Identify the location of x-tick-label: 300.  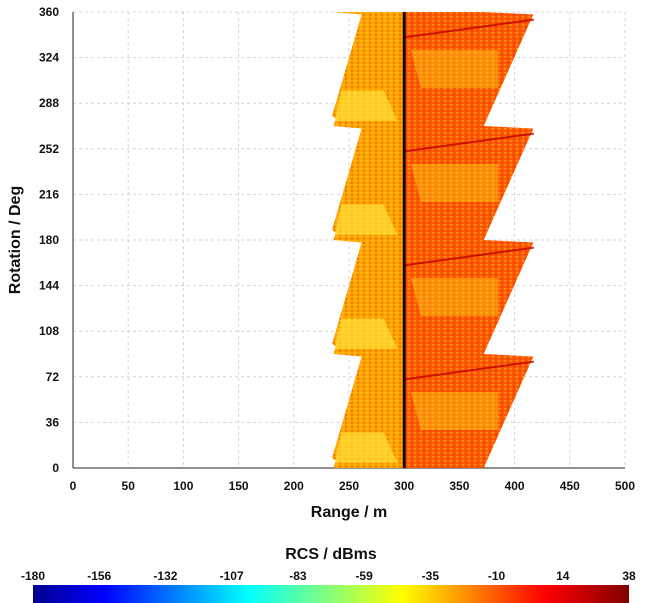
(404, 486).